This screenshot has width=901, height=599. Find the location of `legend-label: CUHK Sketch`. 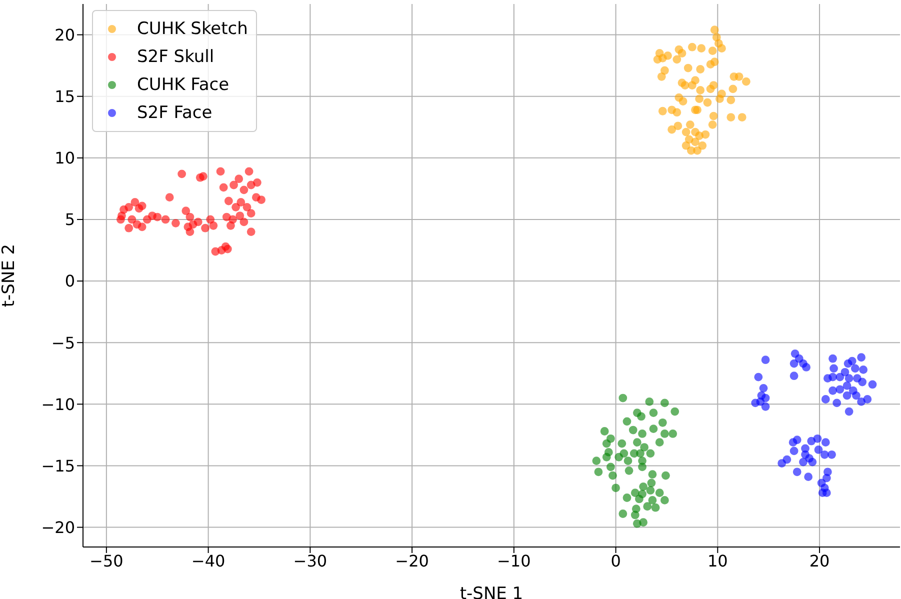

legend-label: CUHK Sketch is located at coordinates (192, 29).